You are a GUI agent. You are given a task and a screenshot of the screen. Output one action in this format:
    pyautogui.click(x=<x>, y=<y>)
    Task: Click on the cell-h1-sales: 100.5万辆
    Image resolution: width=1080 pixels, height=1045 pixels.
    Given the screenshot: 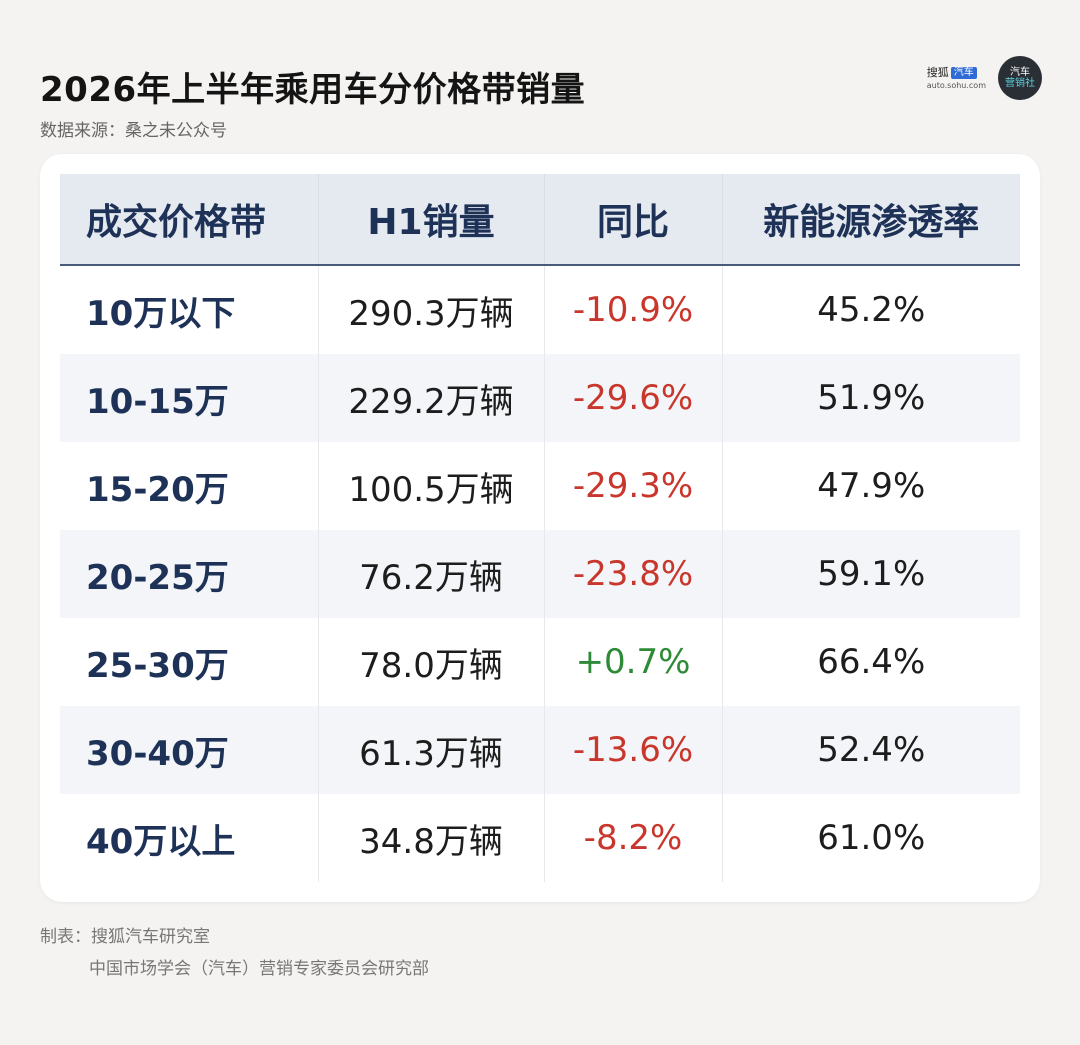 What is the action you would take?
    pyautogui.click(x=431, y=486)
    